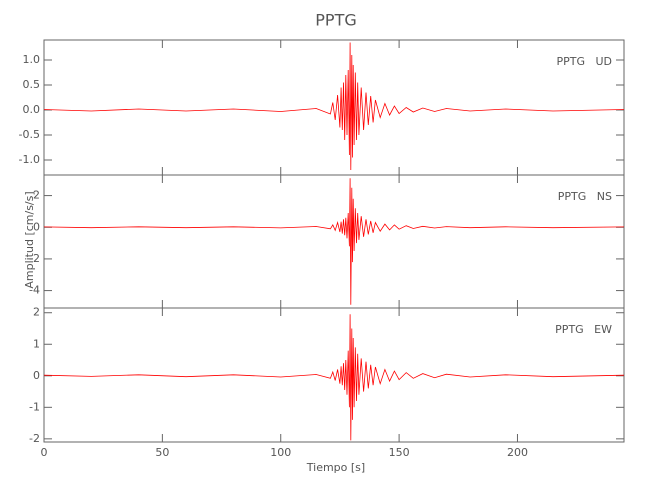  I want to click on y-tick-label: 0.0, so click(32, 109).